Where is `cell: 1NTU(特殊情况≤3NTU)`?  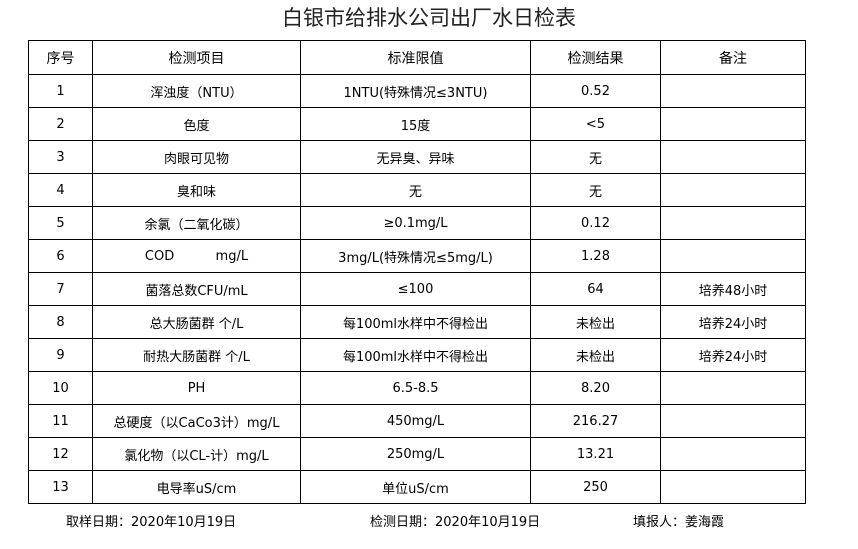 cell: 1NTU(特殊情况≤3NTU) is located at coordinates (415, 91).